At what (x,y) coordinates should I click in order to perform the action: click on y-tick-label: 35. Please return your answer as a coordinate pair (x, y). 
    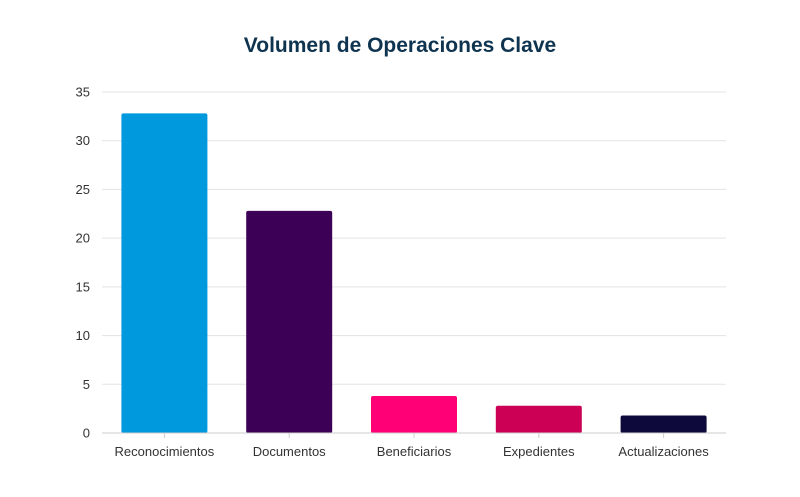
    Looking at the image, I should click on (83, 92).